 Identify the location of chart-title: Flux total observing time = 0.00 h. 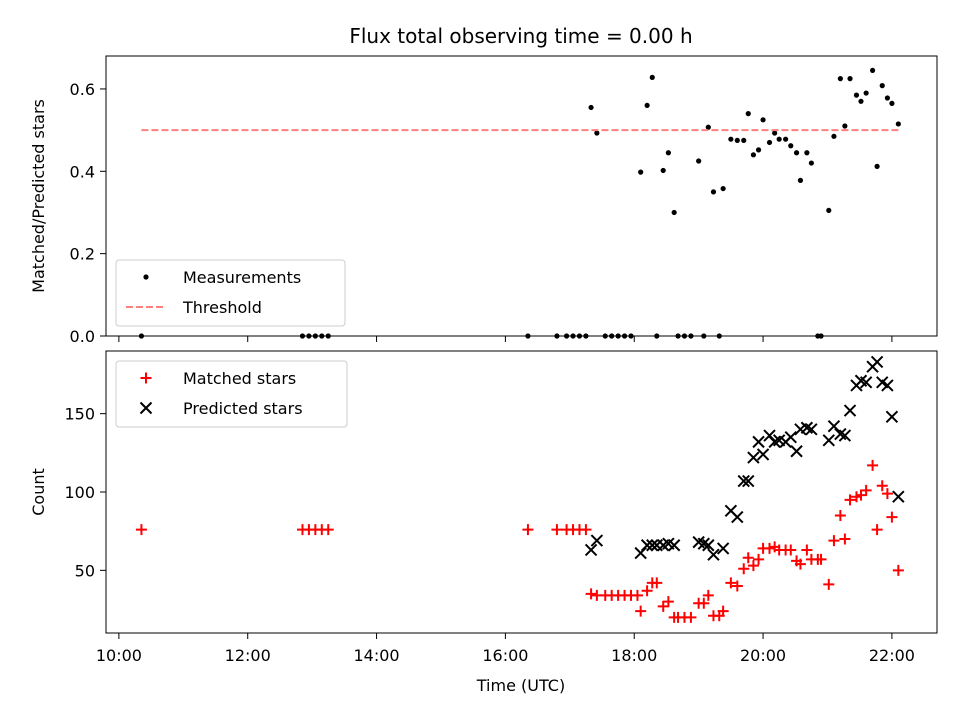
(520, 36).